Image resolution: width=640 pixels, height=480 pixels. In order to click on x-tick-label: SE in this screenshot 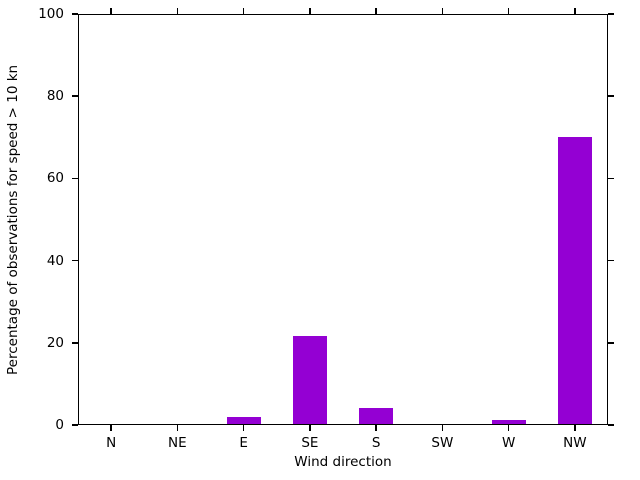, I will do `click(310, 443)`.